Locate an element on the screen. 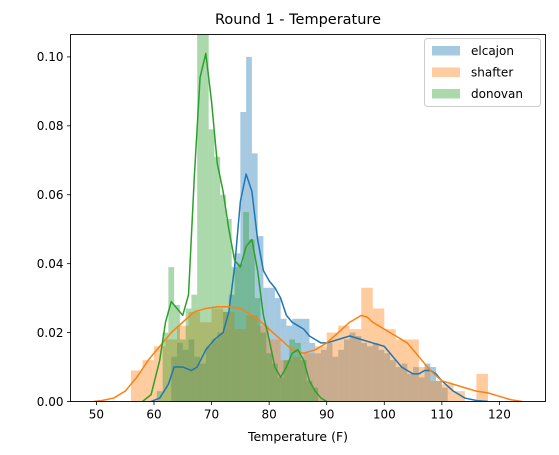  legend-label-elcajon: elcajon is located at coordinates (492, 51).